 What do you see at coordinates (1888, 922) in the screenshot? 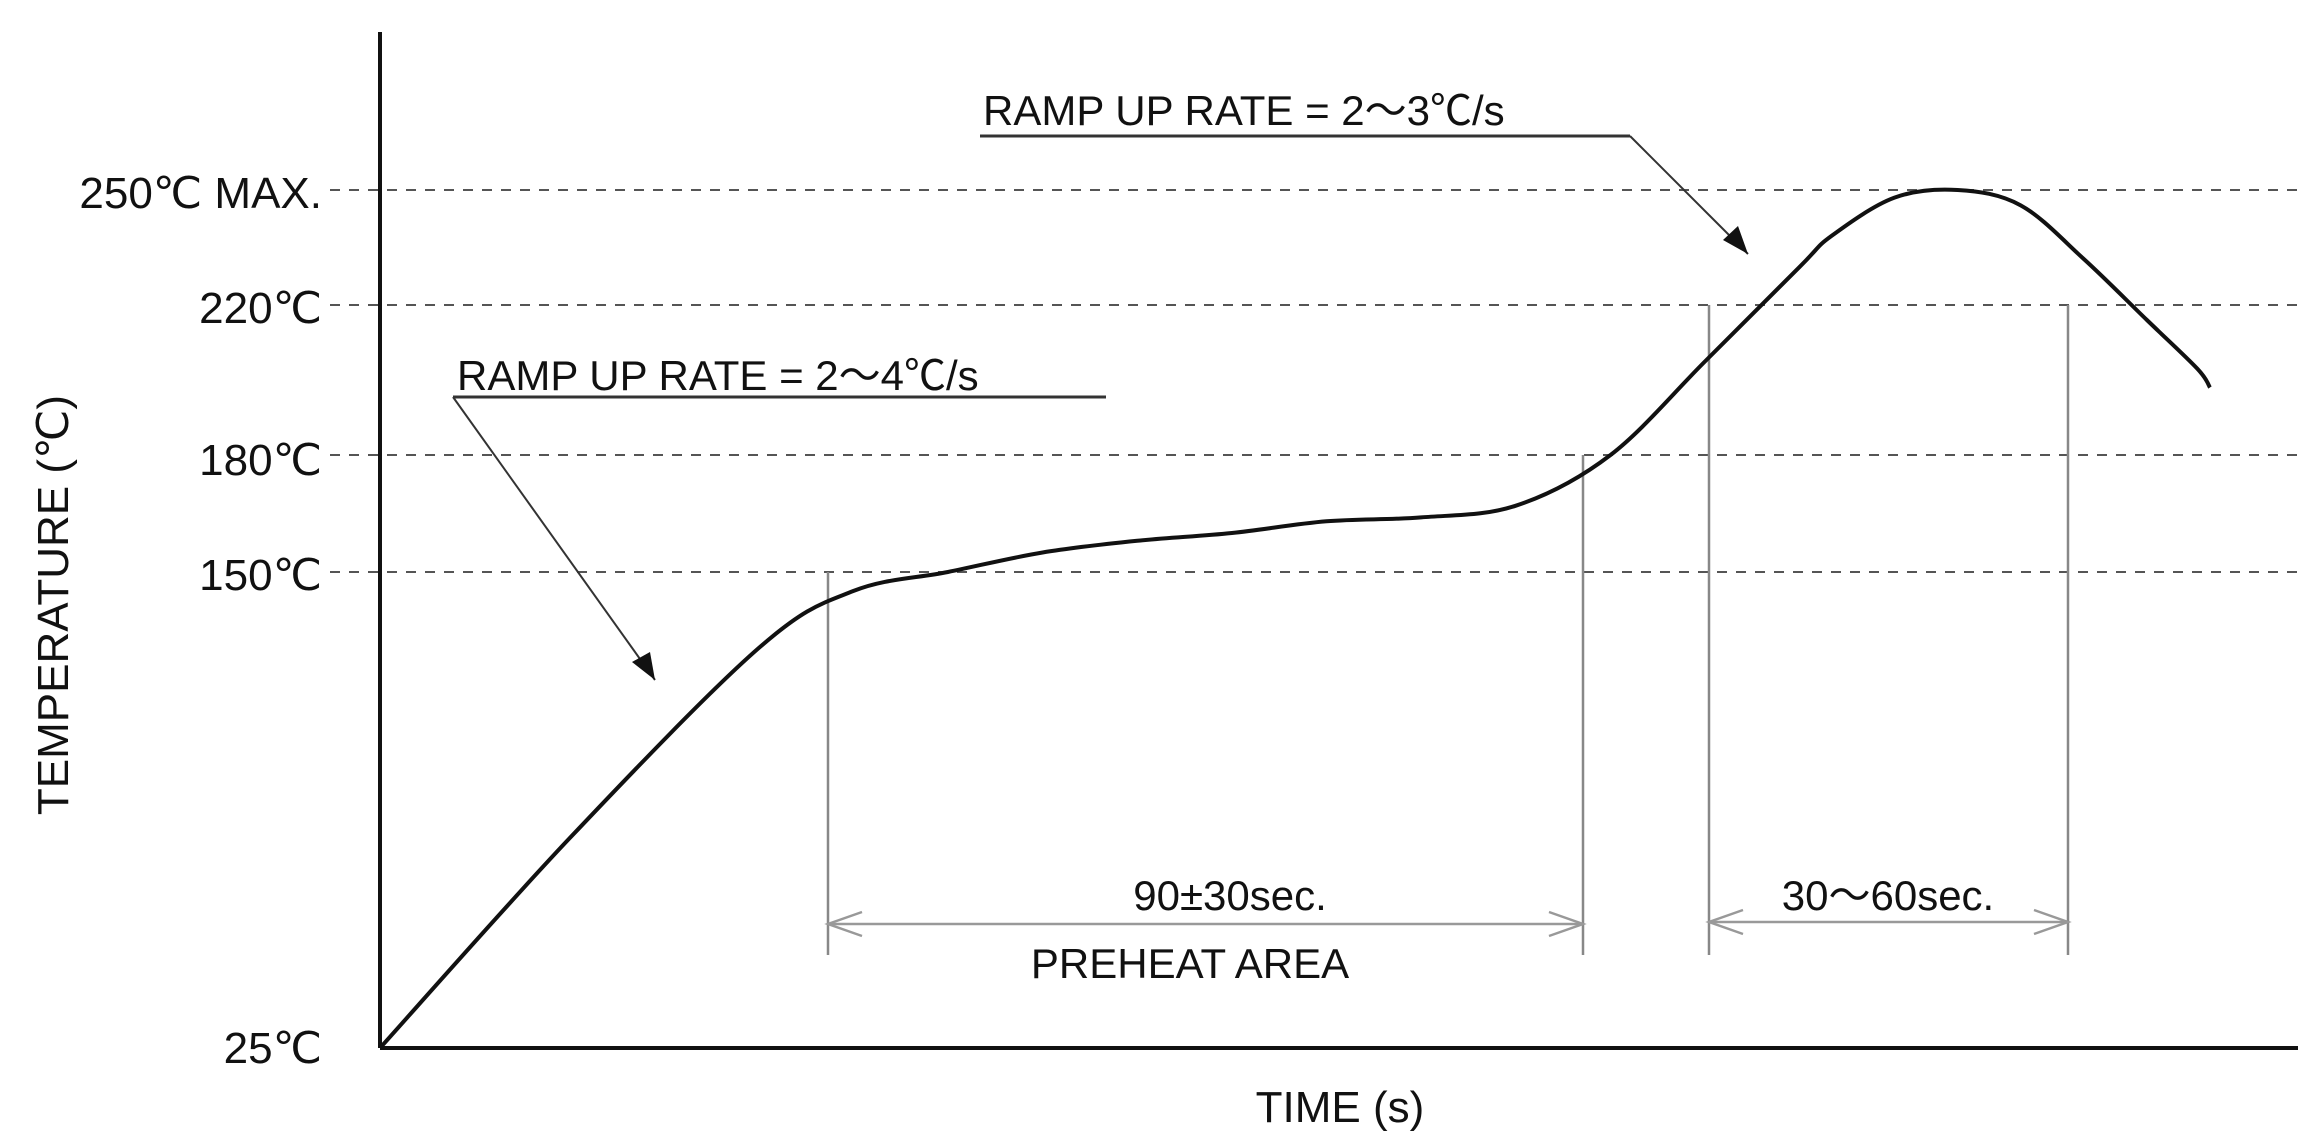
I see `reflow-dimension-arrow` at bounding box center [1888, 922].